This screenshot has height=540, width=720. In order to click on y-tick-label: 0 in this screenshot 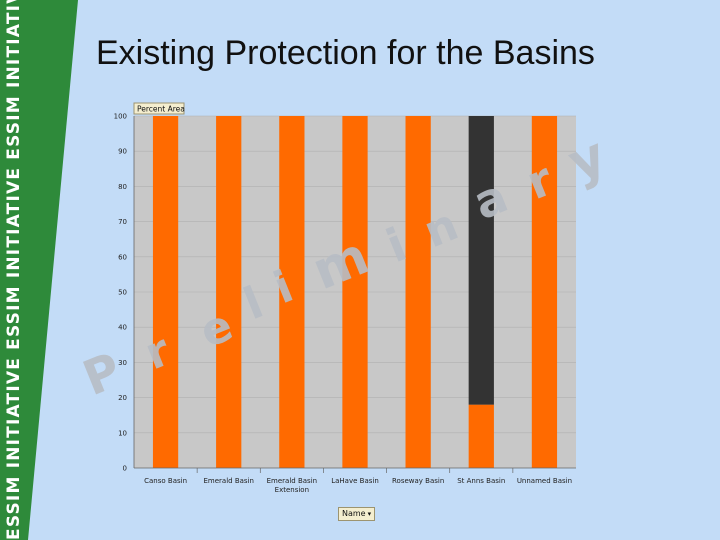, I will do `click(125, 469)`.